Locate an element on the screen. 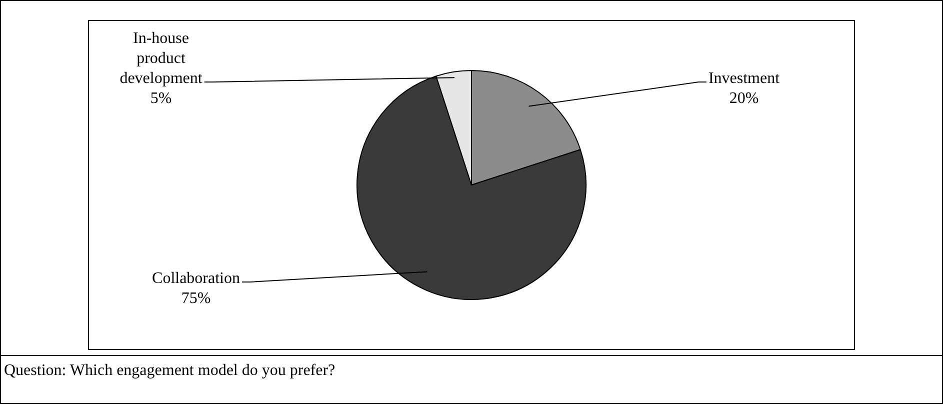 The width and height of the screenshot is (943, 404). slice-label: Investment is located at coordinates (744, 79).